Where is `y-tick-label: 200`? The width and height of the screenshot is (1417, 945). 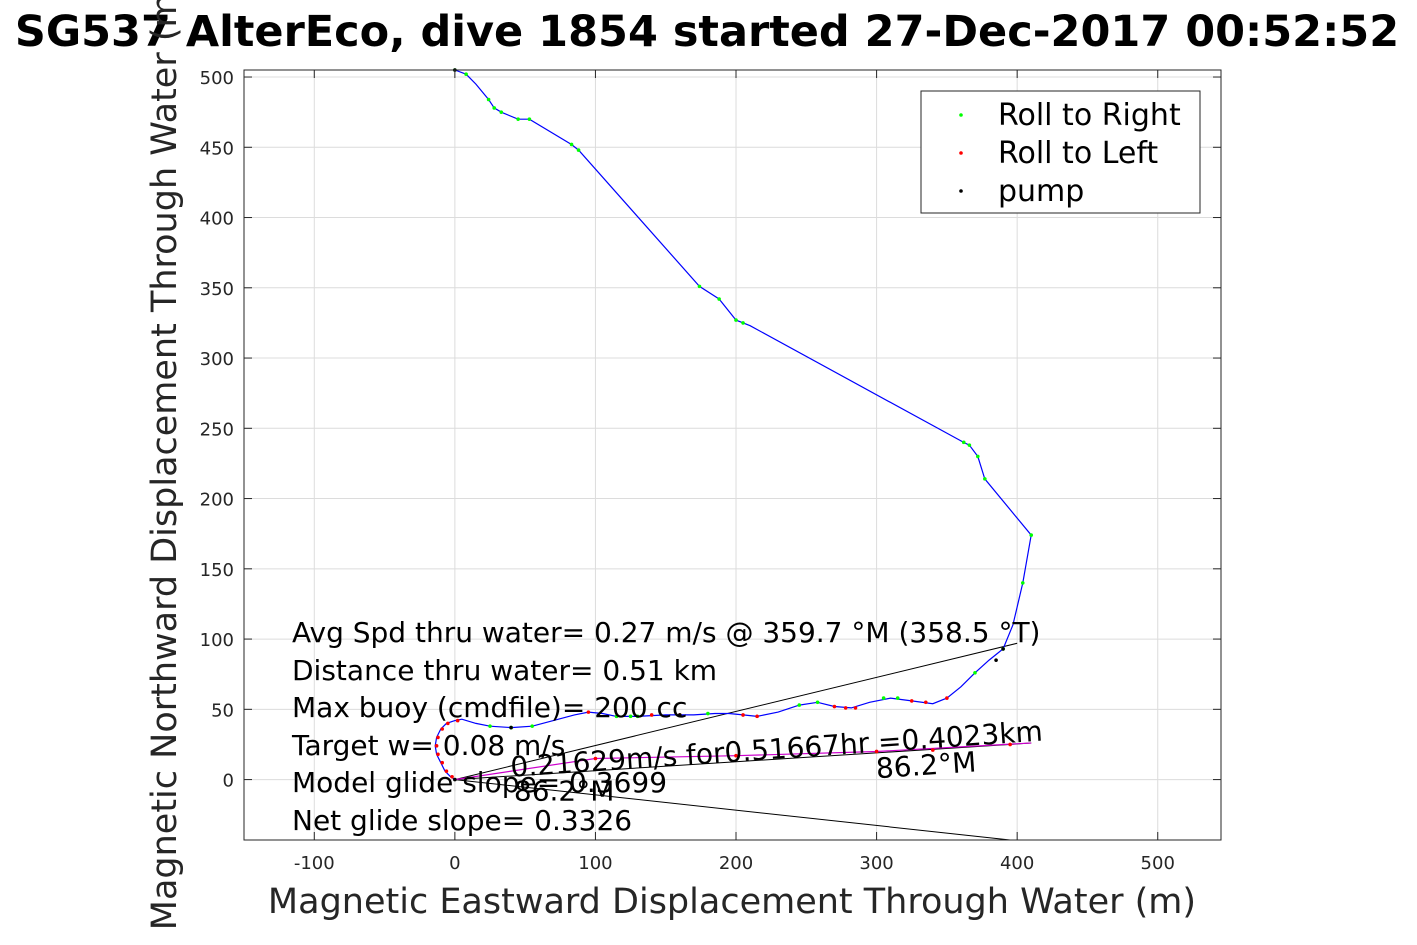
y-tick-label: 200 is located at coordinates (217, 500).